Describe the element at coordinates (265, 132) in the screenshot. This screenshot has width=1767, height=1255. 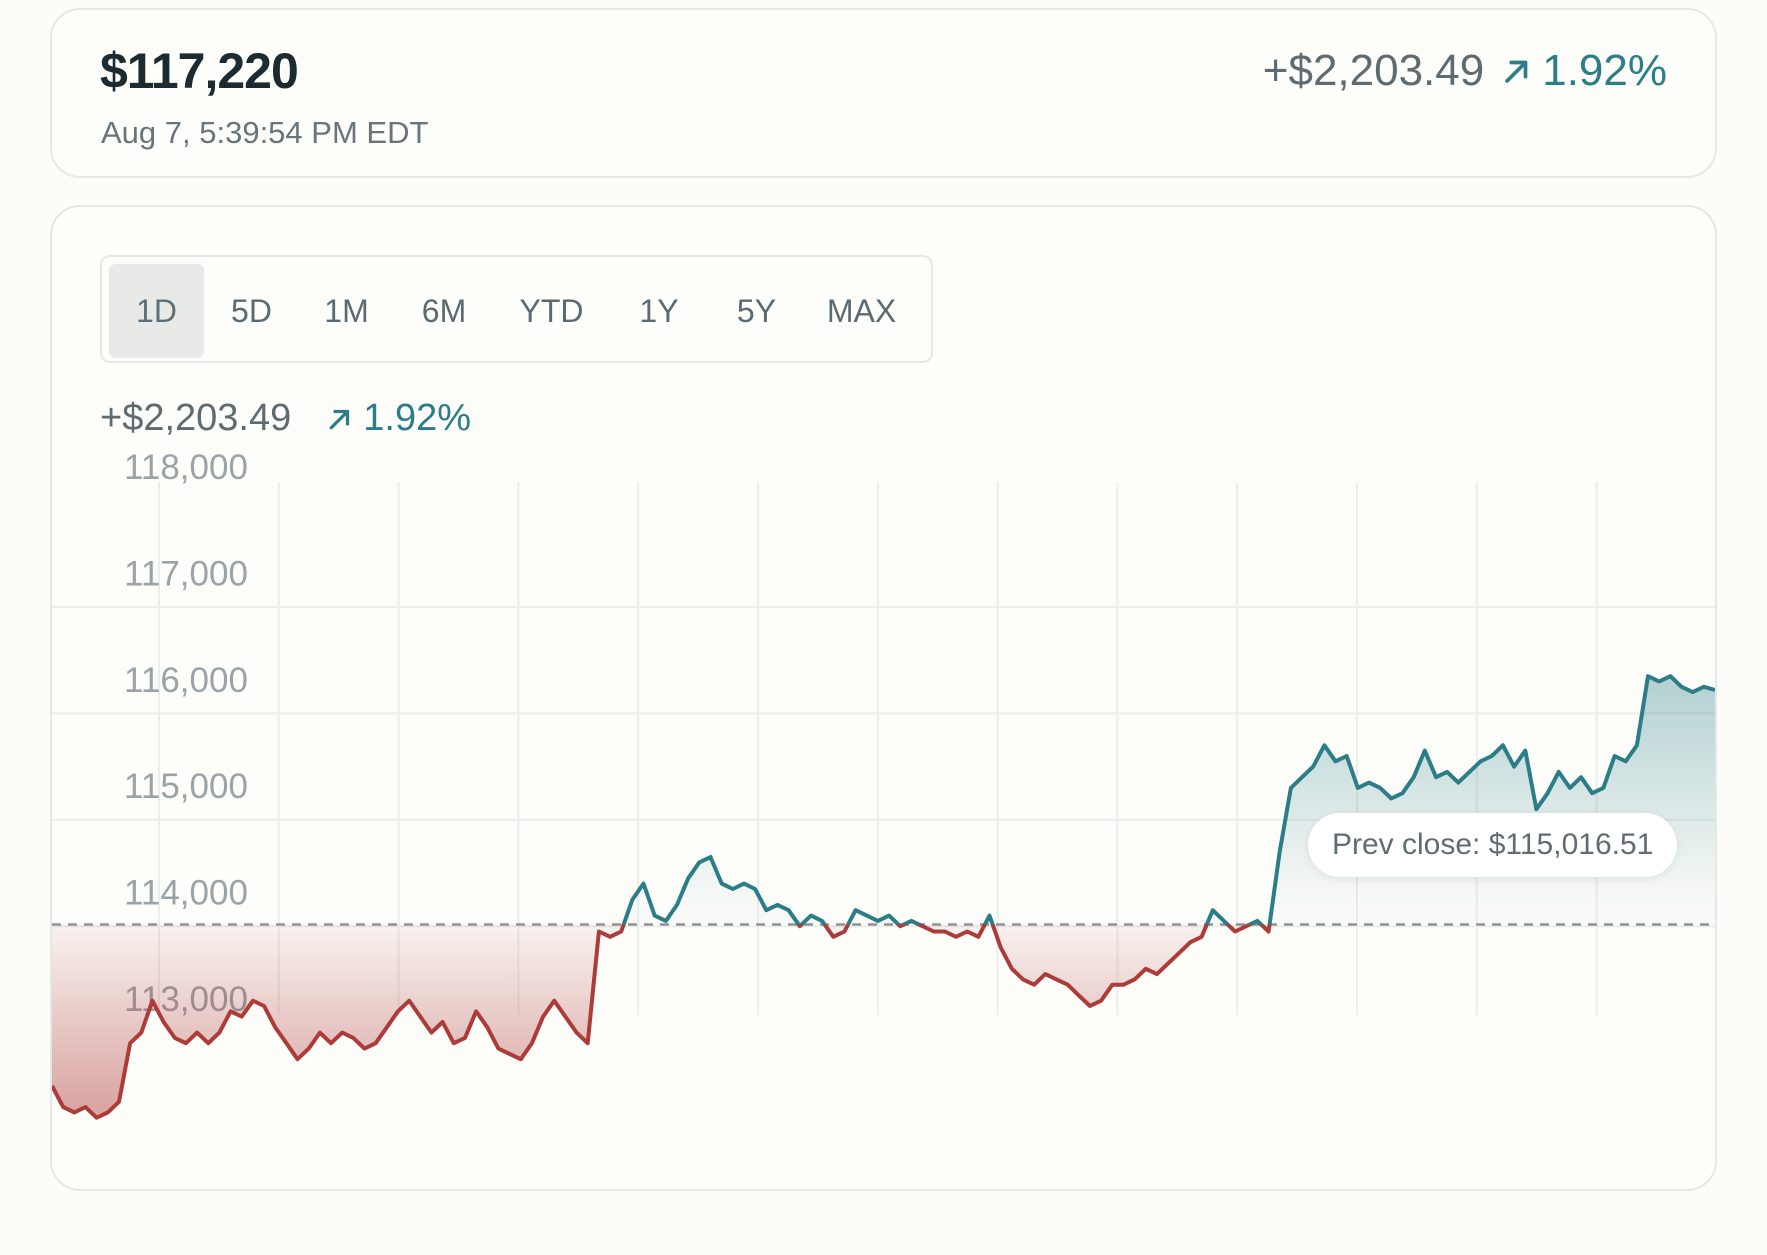
I see `quote-timestamp: Aug 7, 5:39:54 PM EDT` at that location.